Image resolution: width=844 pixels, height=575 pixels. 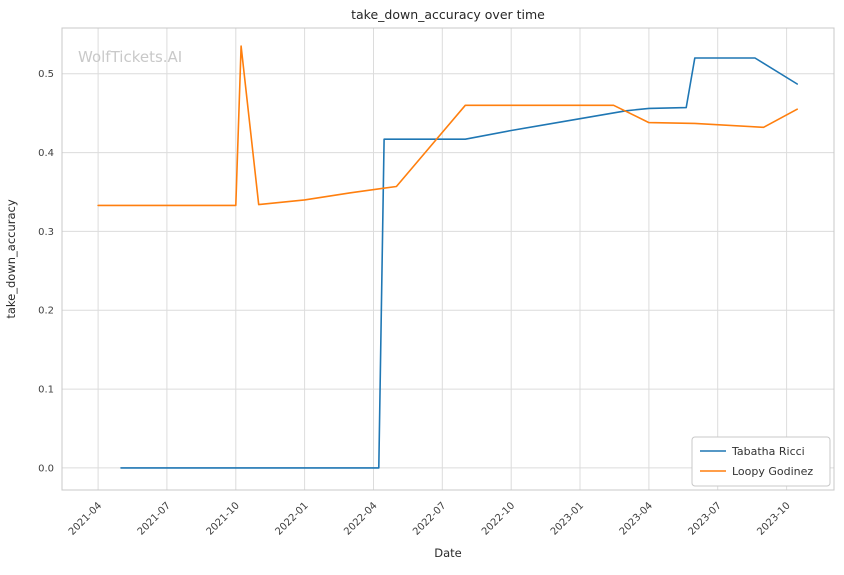 I want to click on x-tick-label: 2023-10, so click(x=773, y=518).